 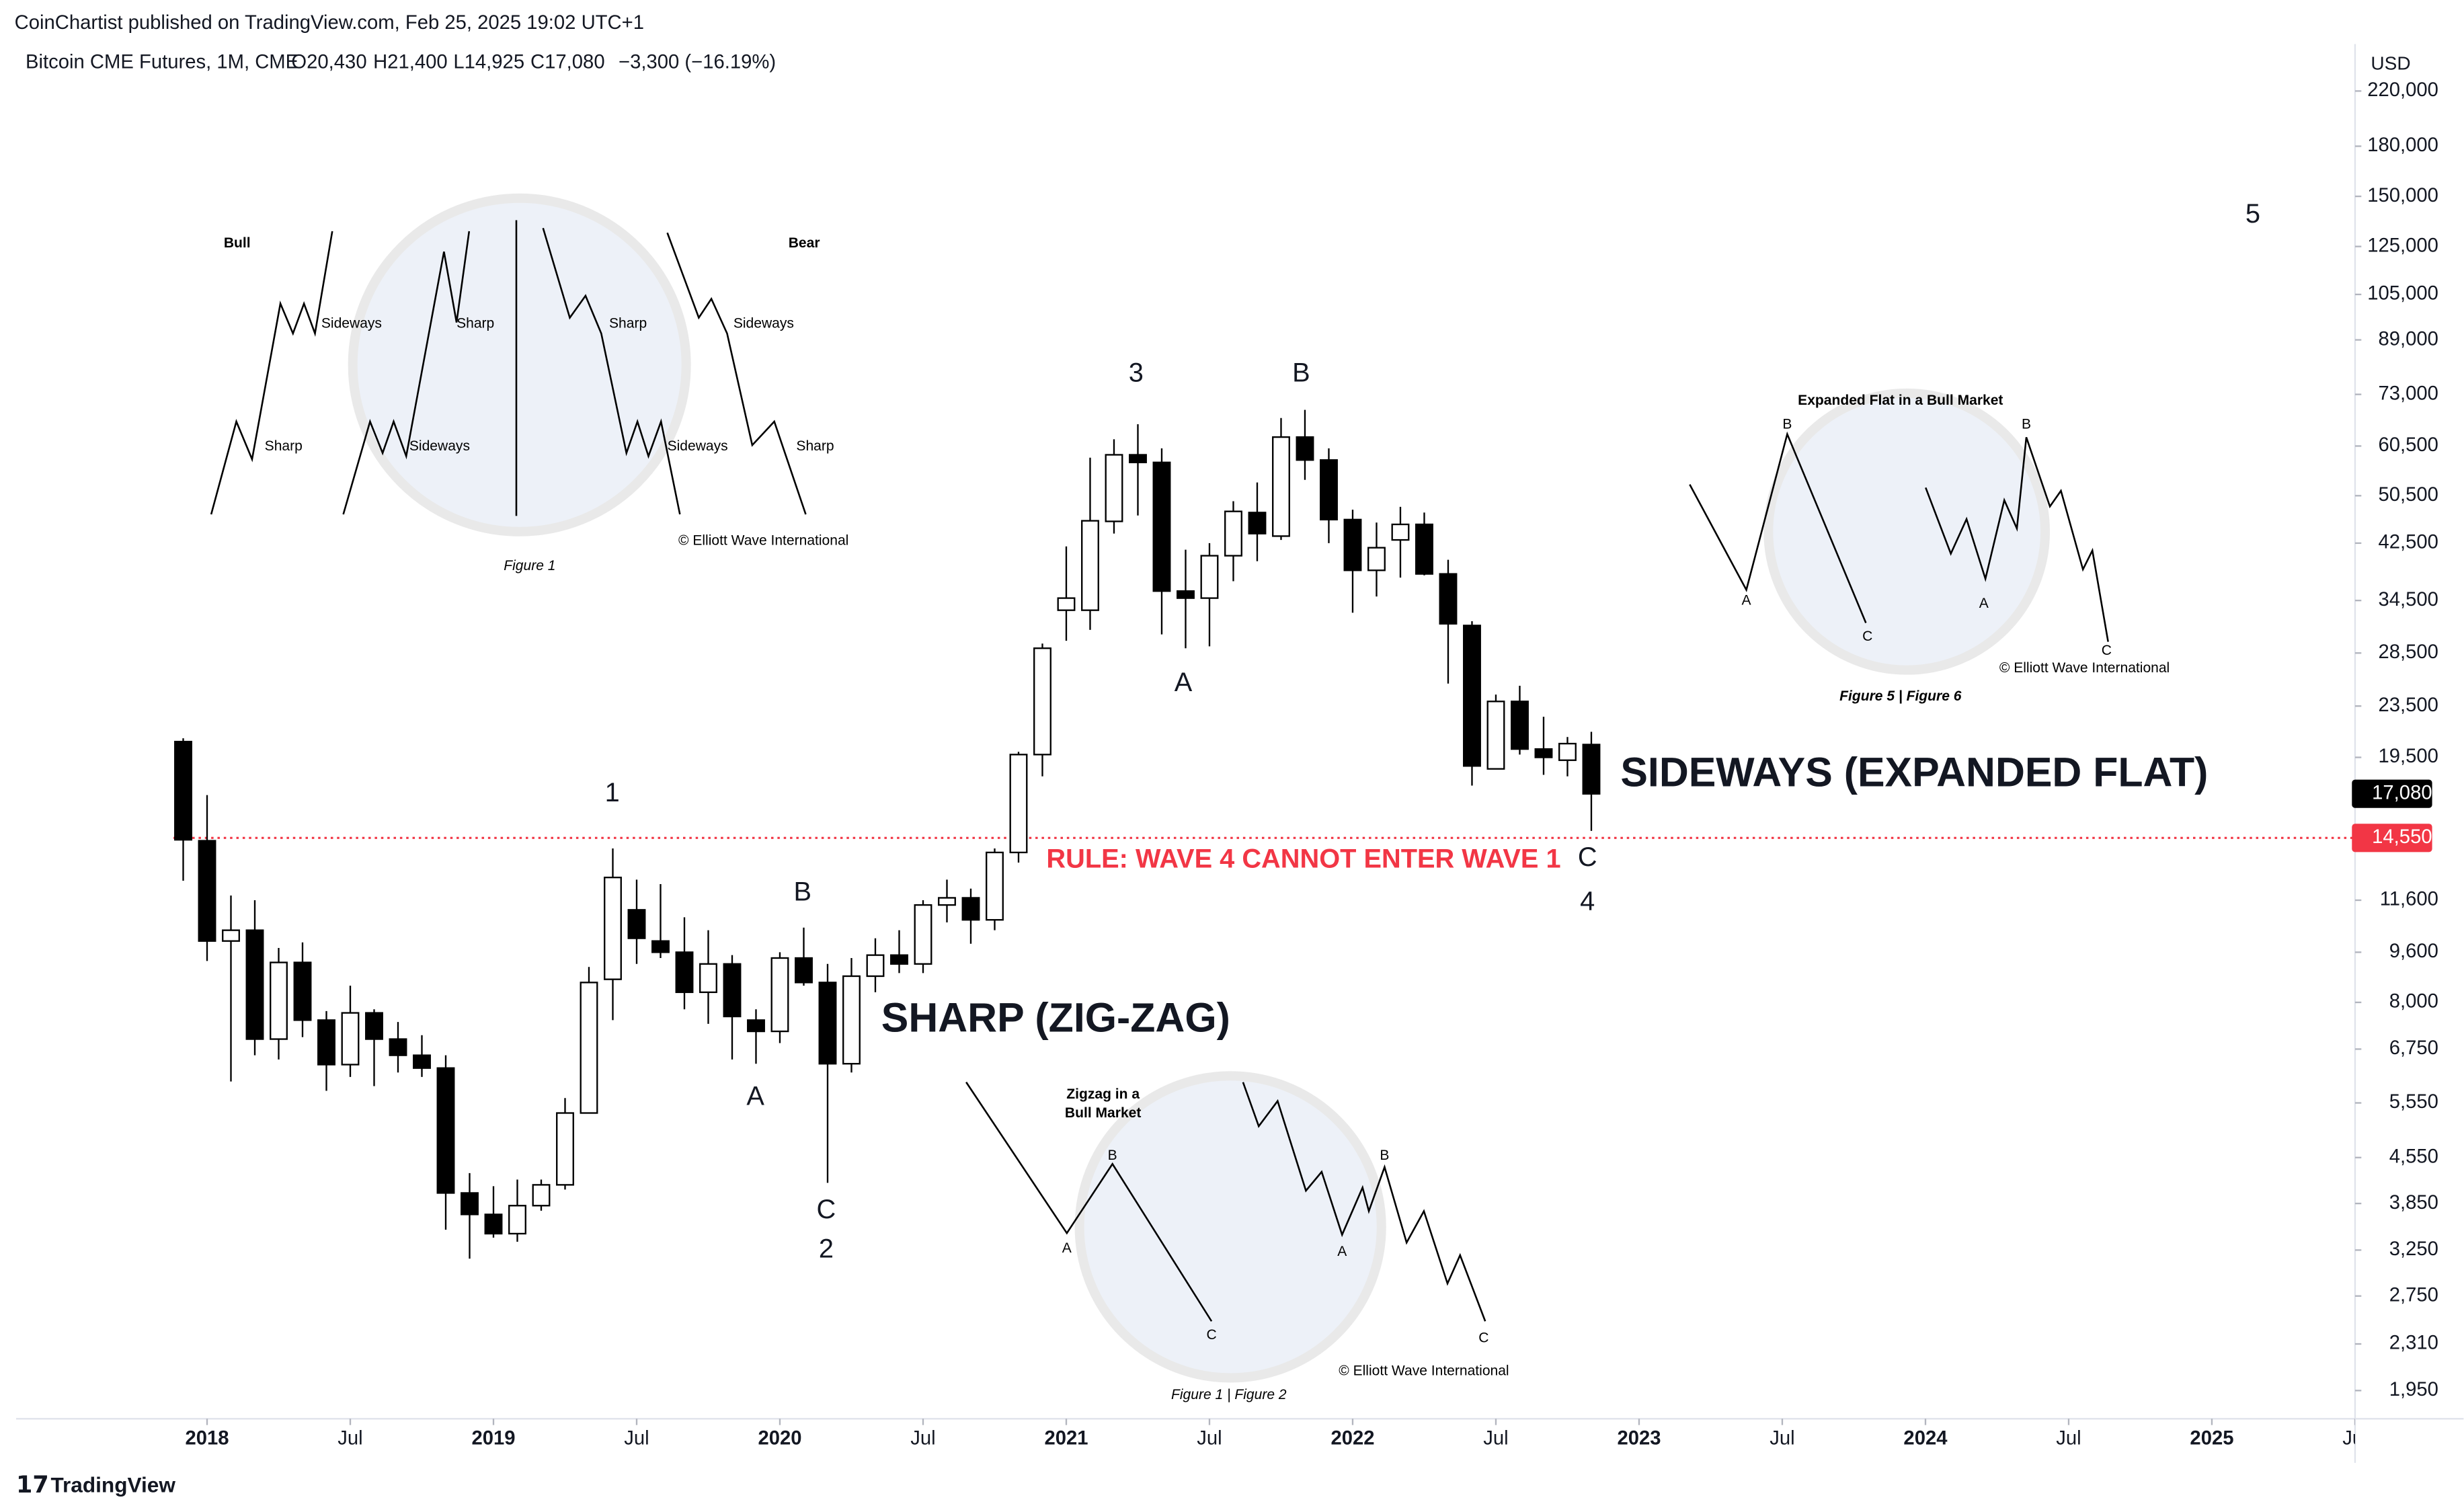 I want to click on wave-label: 5, so click(x=2253, y=214).